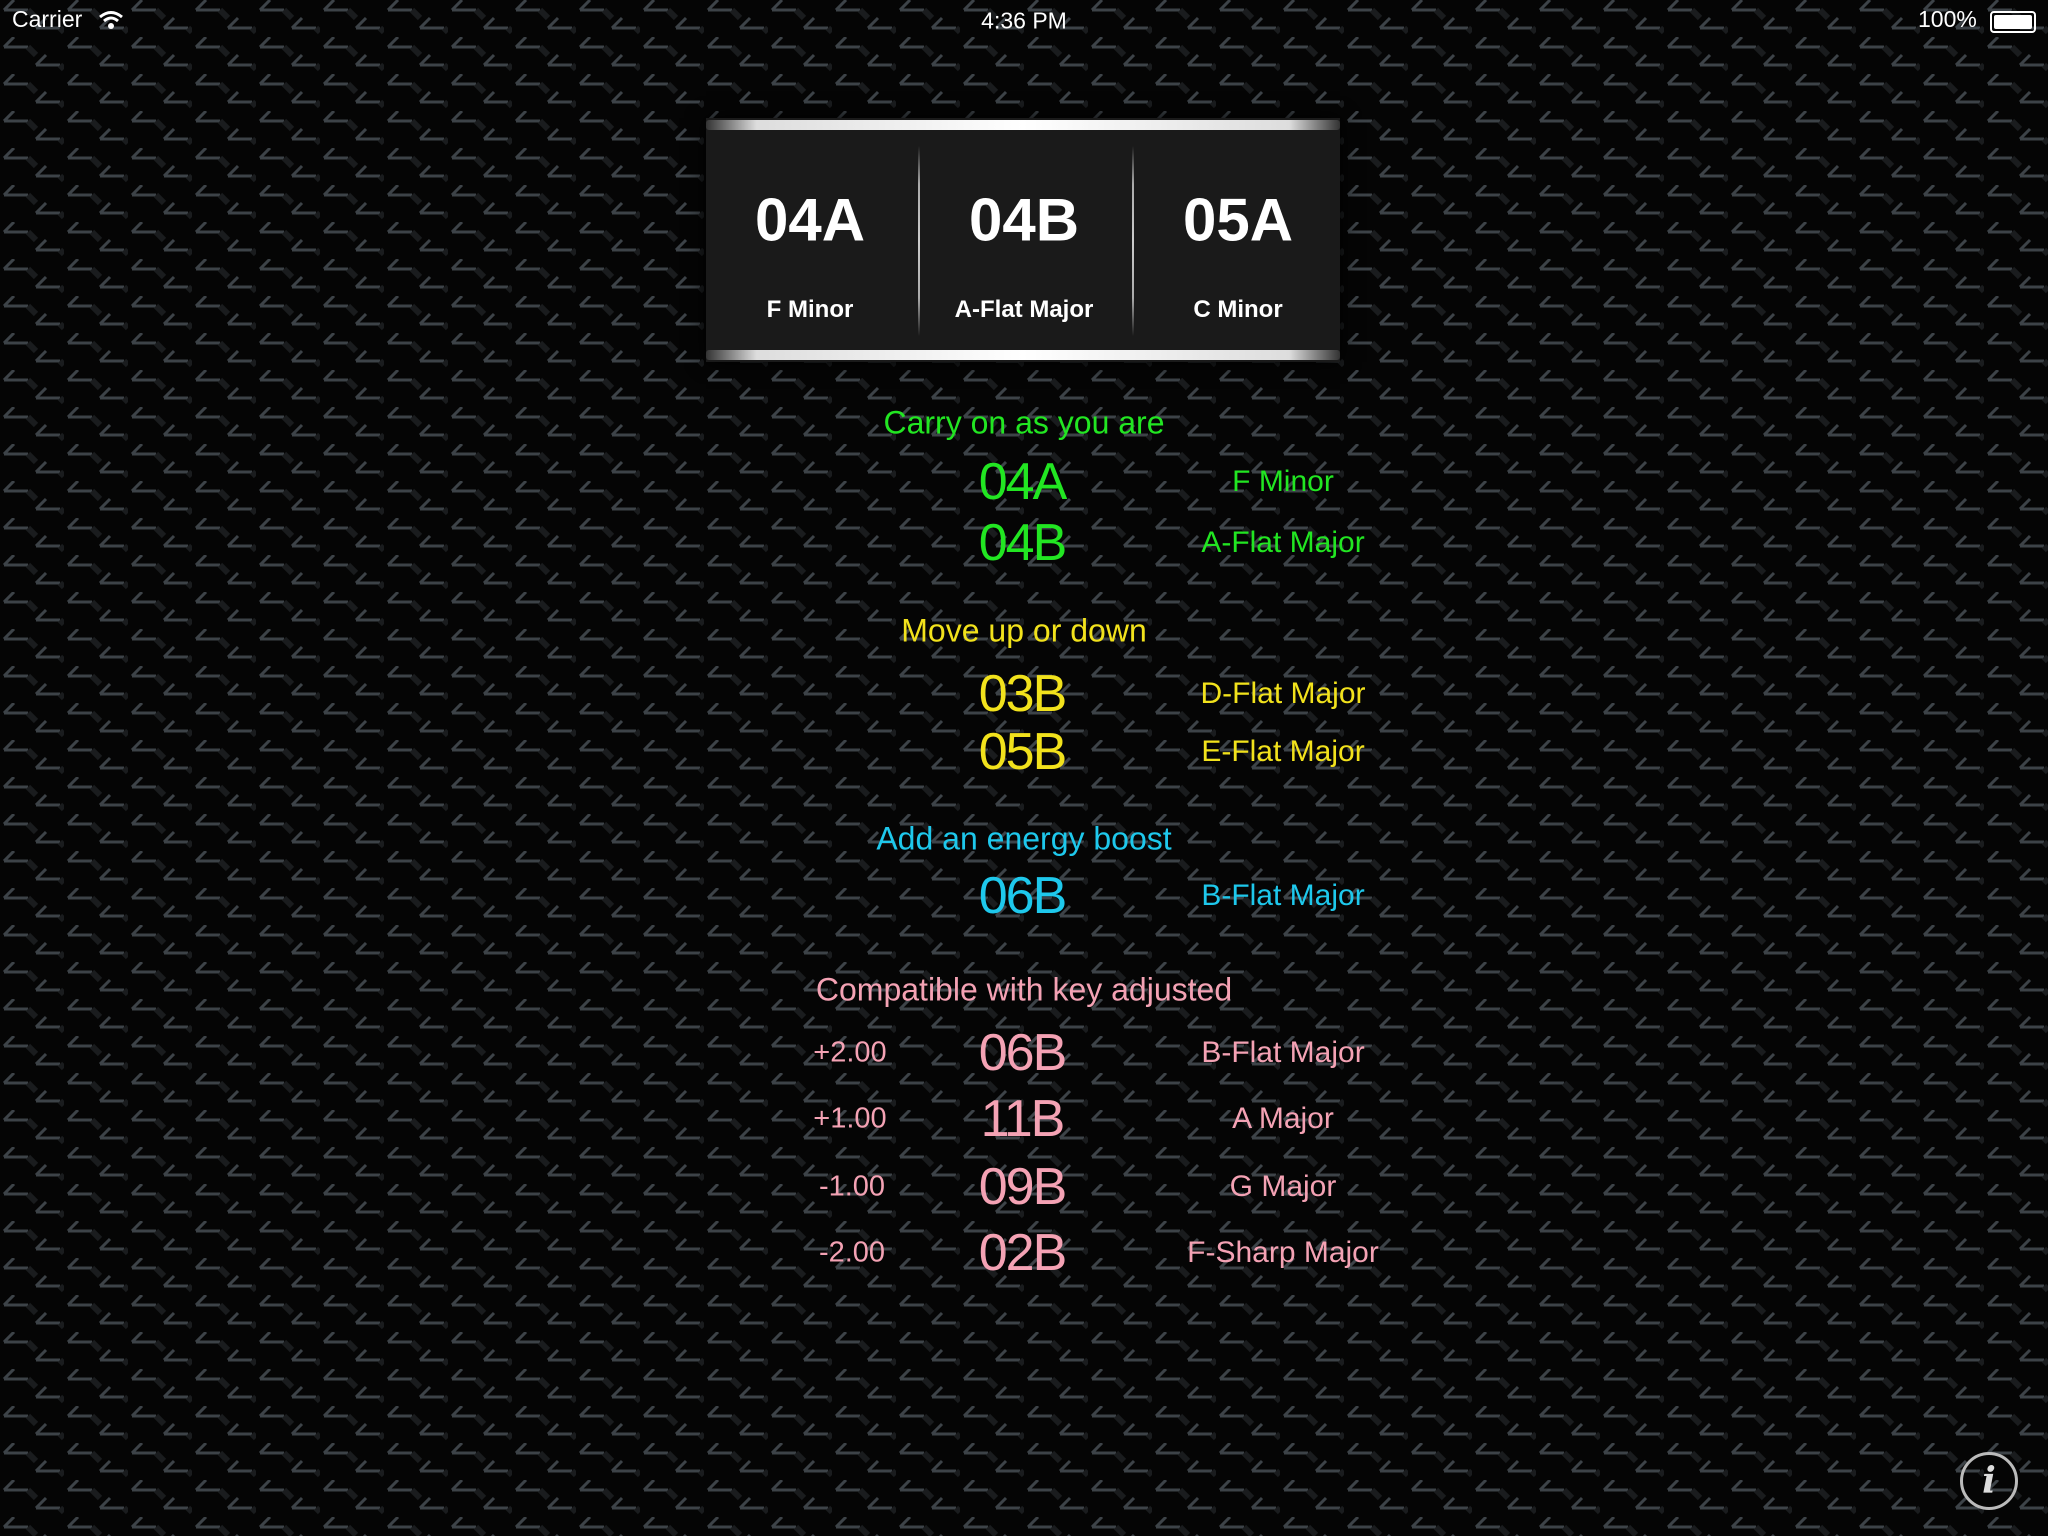 This screenshot has height=1536, width=2048. I want to click on compatible-code: 06B, so click(1023, 1053).